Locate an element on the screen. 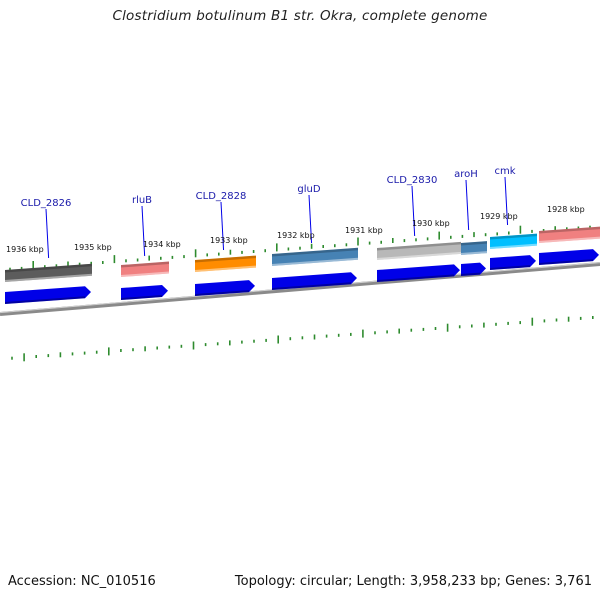 The height and width of the screenshot is (600, 600). gene-label: cmk is located at coordinates (504, 171).